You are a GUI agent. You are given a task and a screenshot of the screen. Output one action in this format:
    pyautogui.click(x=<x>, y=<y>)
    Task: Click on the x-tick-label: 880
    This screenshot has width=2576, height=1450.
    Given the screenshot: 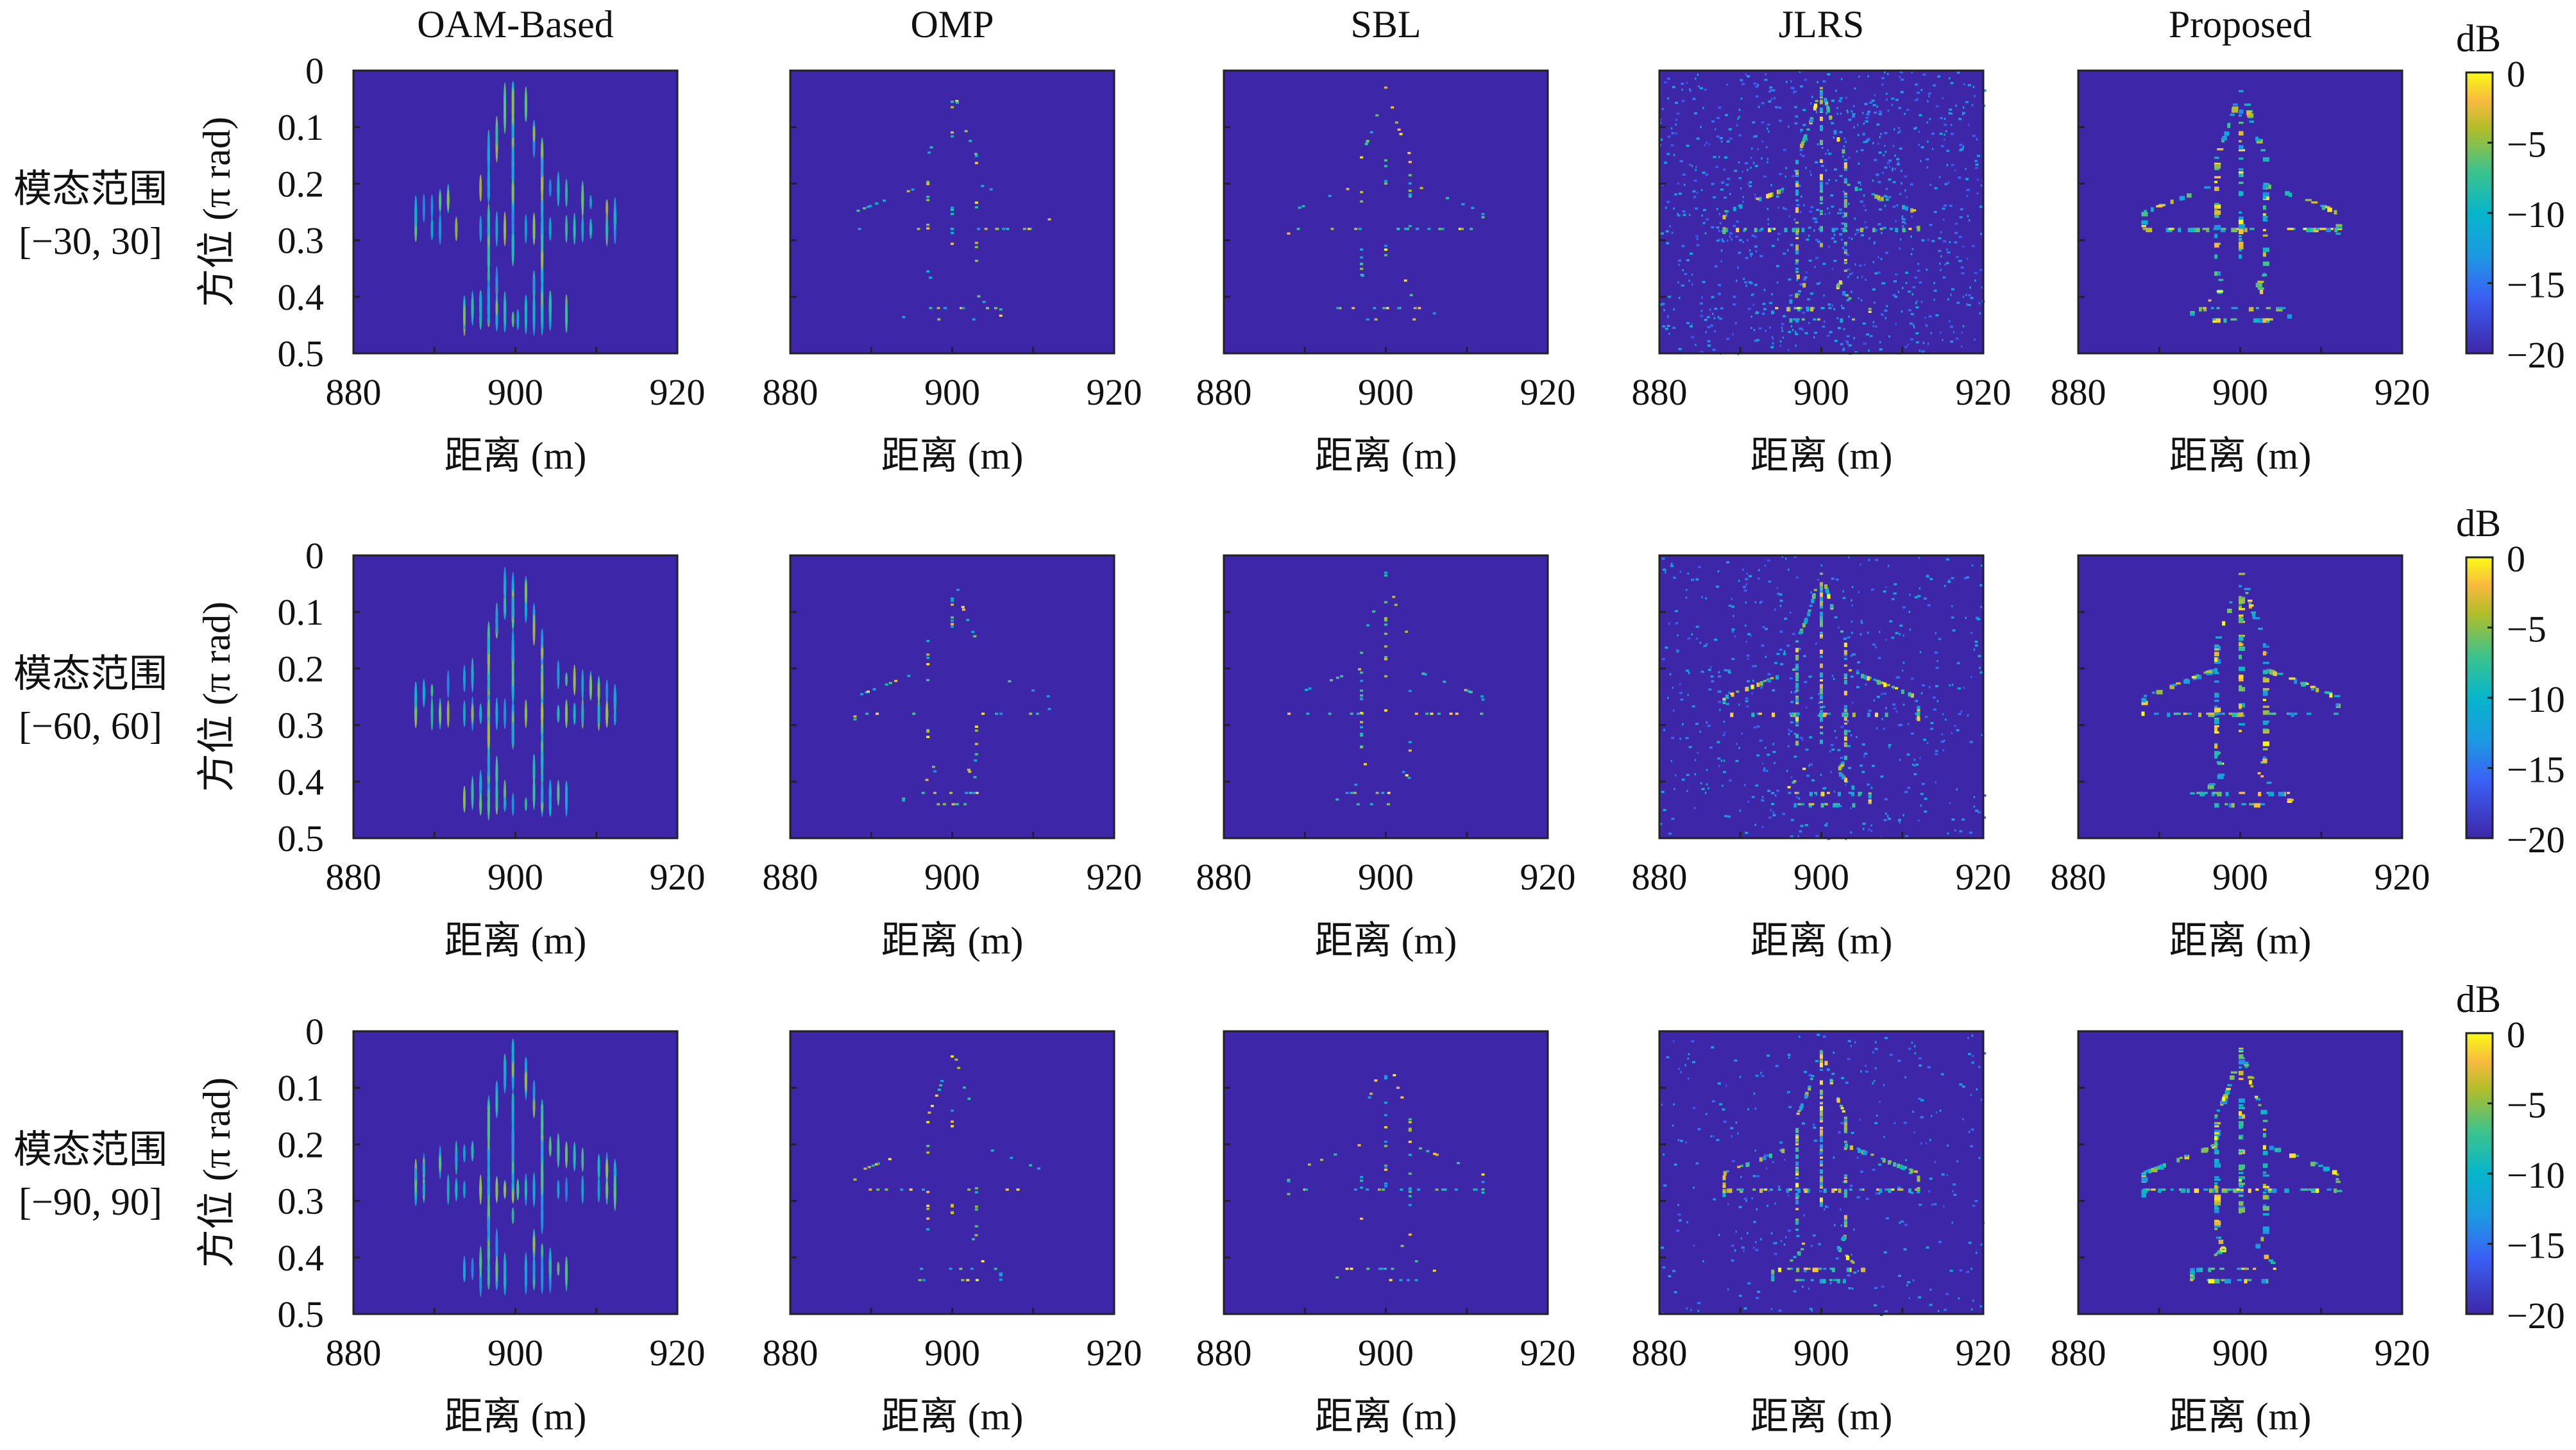 What is the action you would take?
    pyautogui.click(x=1224, y=392)
    